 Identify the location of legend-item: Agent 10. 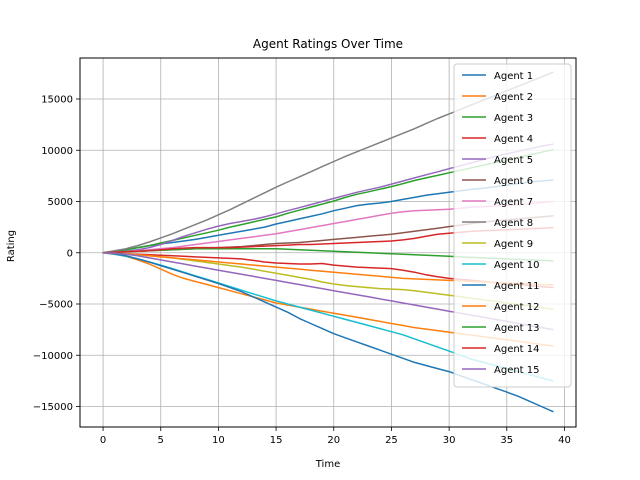
(501, 265).